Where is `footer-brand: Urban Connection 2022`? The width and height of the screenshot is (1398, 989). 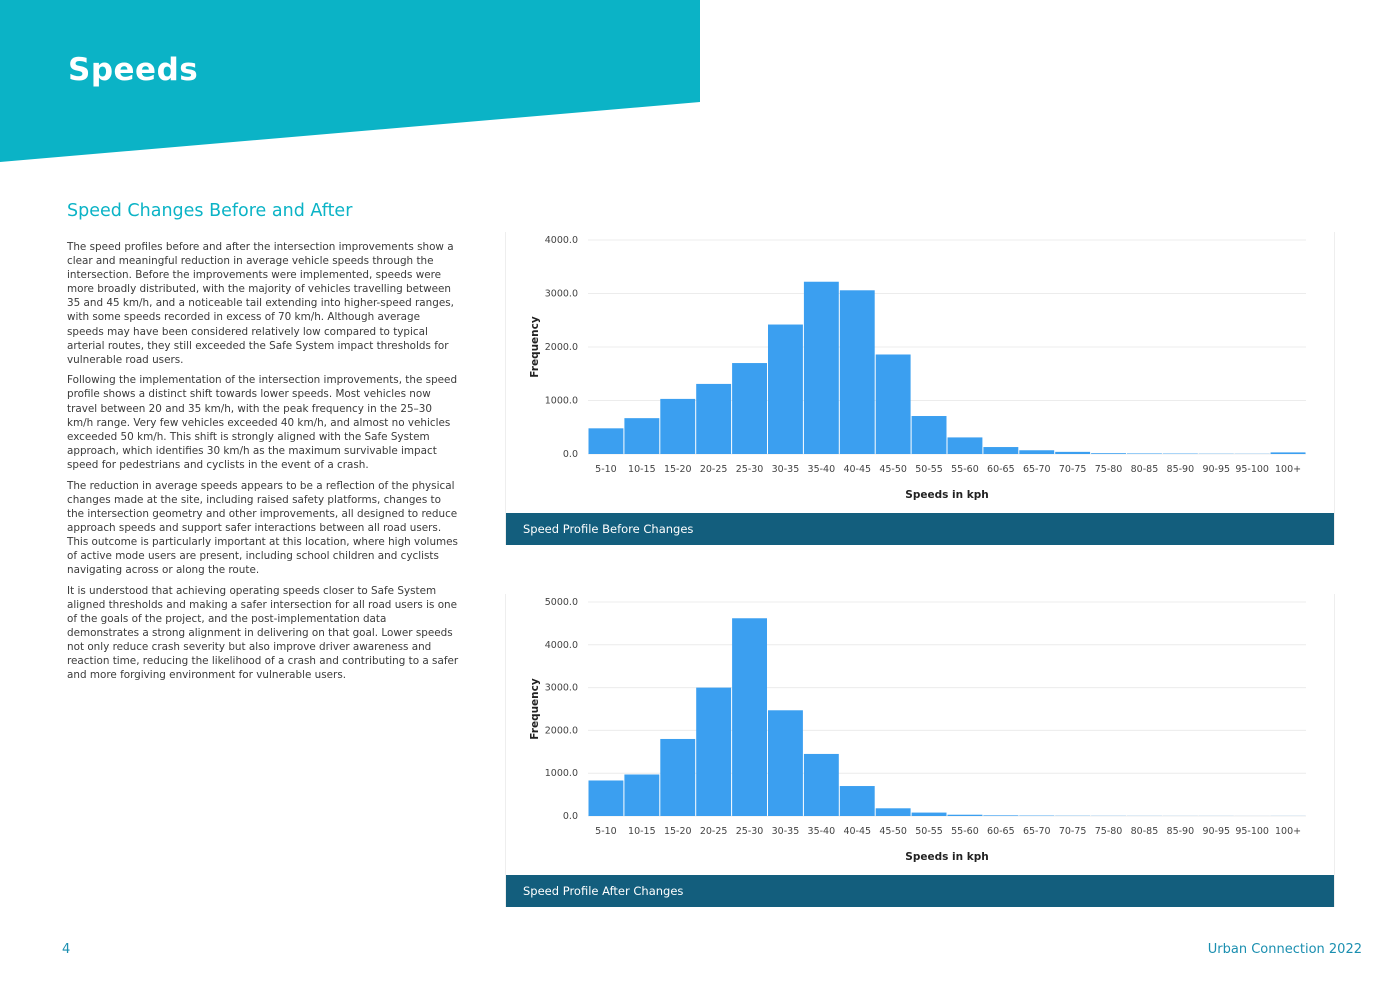
footer-brand: Urban Connection 2022 is located at coordinates (1284, 949).